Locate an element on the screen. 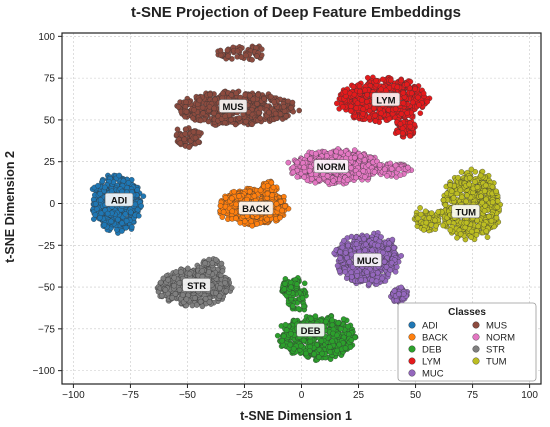  series-muc is located at coordinates (370, 267).